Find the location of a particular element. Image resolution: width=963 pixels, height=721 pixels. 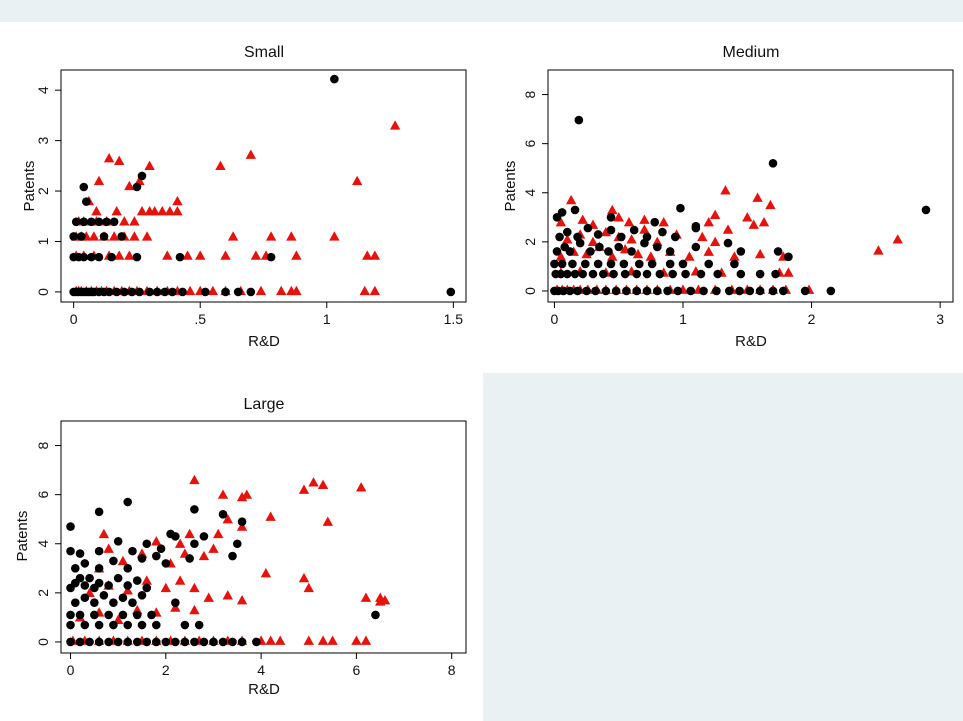

marks-small is located at coordinates (262, 185).